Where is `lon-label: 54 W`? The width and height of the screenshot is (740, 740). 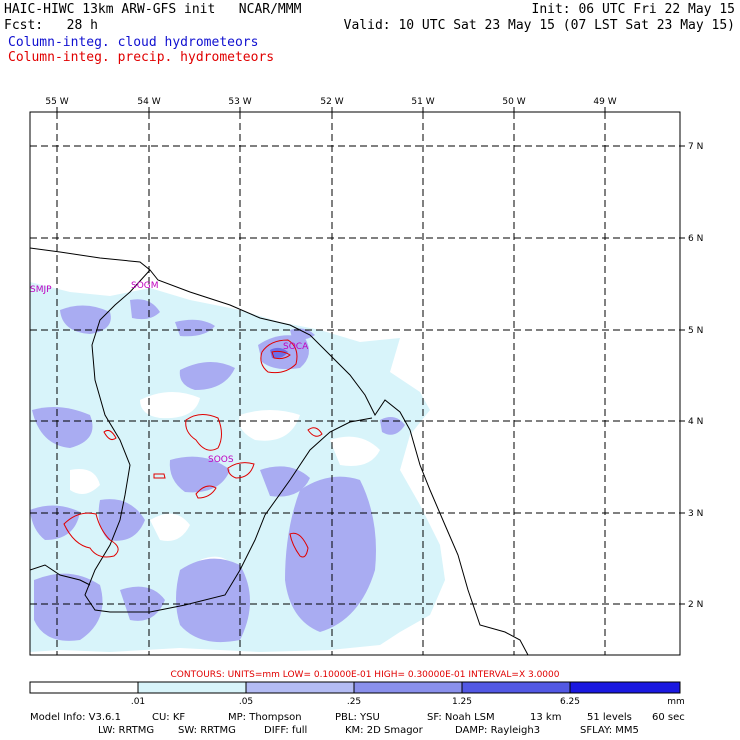 lon-label: 54 W is located at coordinates (148, 102).